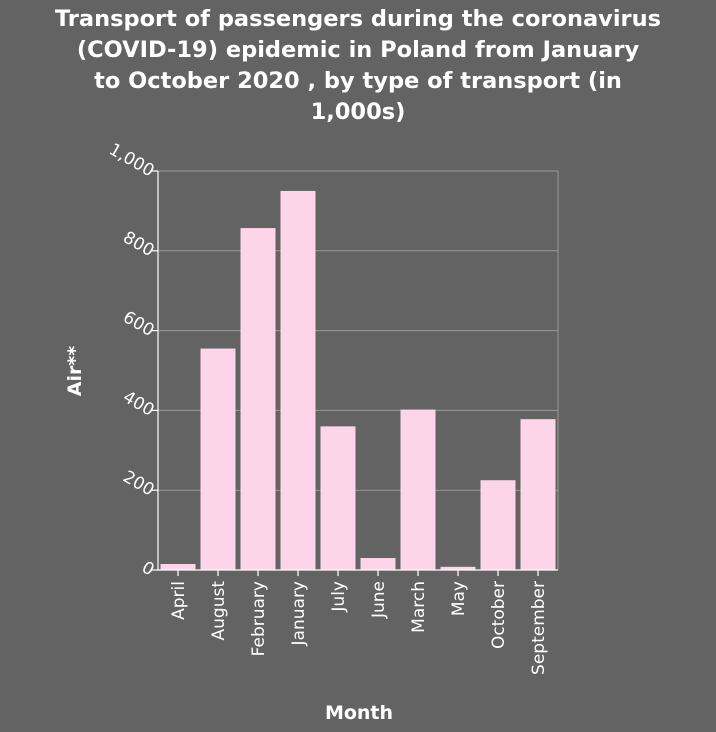  Describe the element at coordinates (418, 489) in the screenshot. I see `bar-march` at that location.